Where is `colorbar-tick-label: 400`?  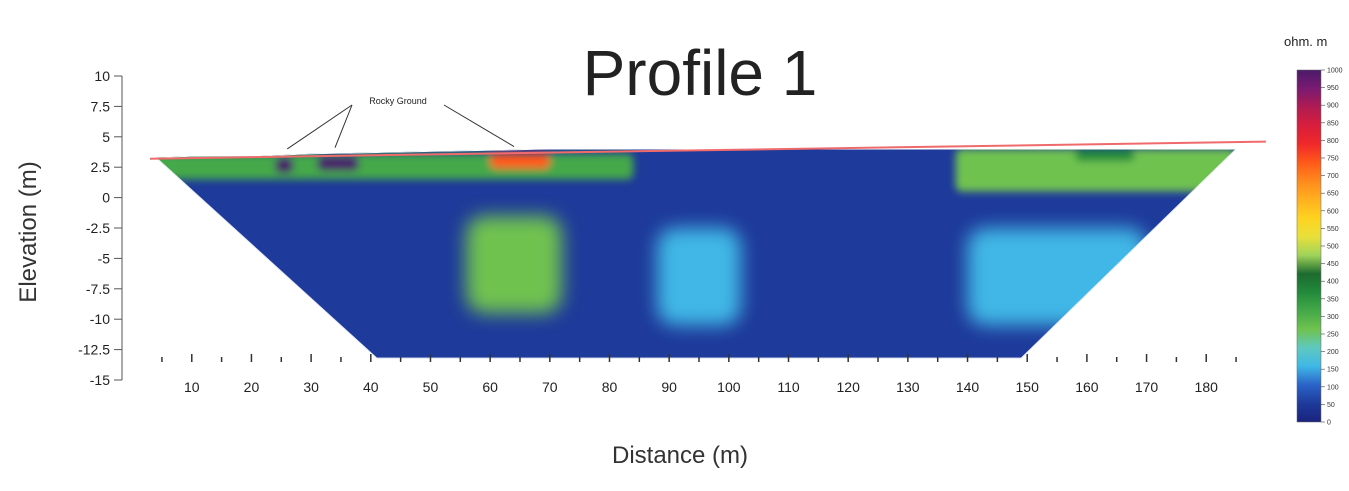 colorbar-tick-label: 400 is located at coordinates (1333, 282).